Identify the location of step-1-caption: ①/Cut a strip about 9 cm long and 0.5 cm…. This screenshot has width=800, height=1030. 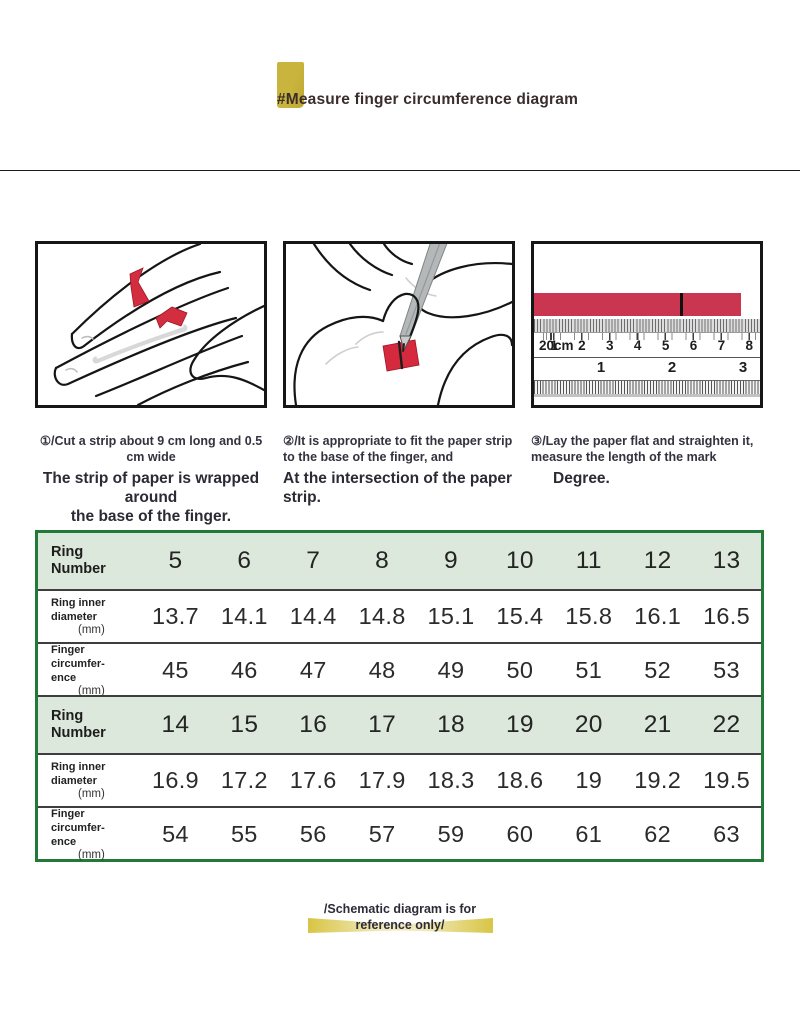
(151, 480).